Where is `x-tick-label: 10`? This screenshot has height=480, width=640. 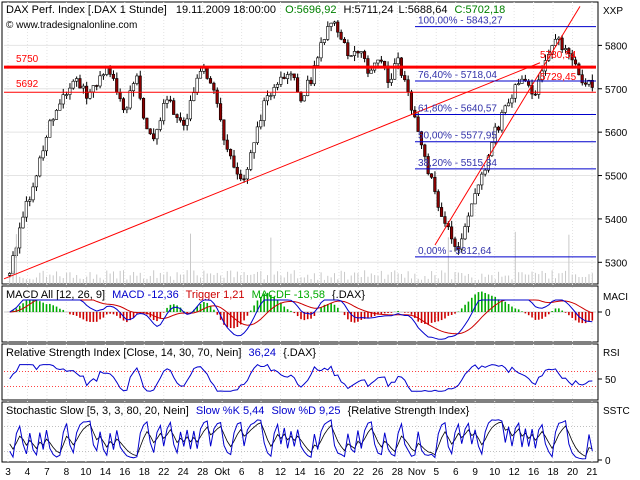
x-tick-label: 10 is located at coordinates (86, 472).